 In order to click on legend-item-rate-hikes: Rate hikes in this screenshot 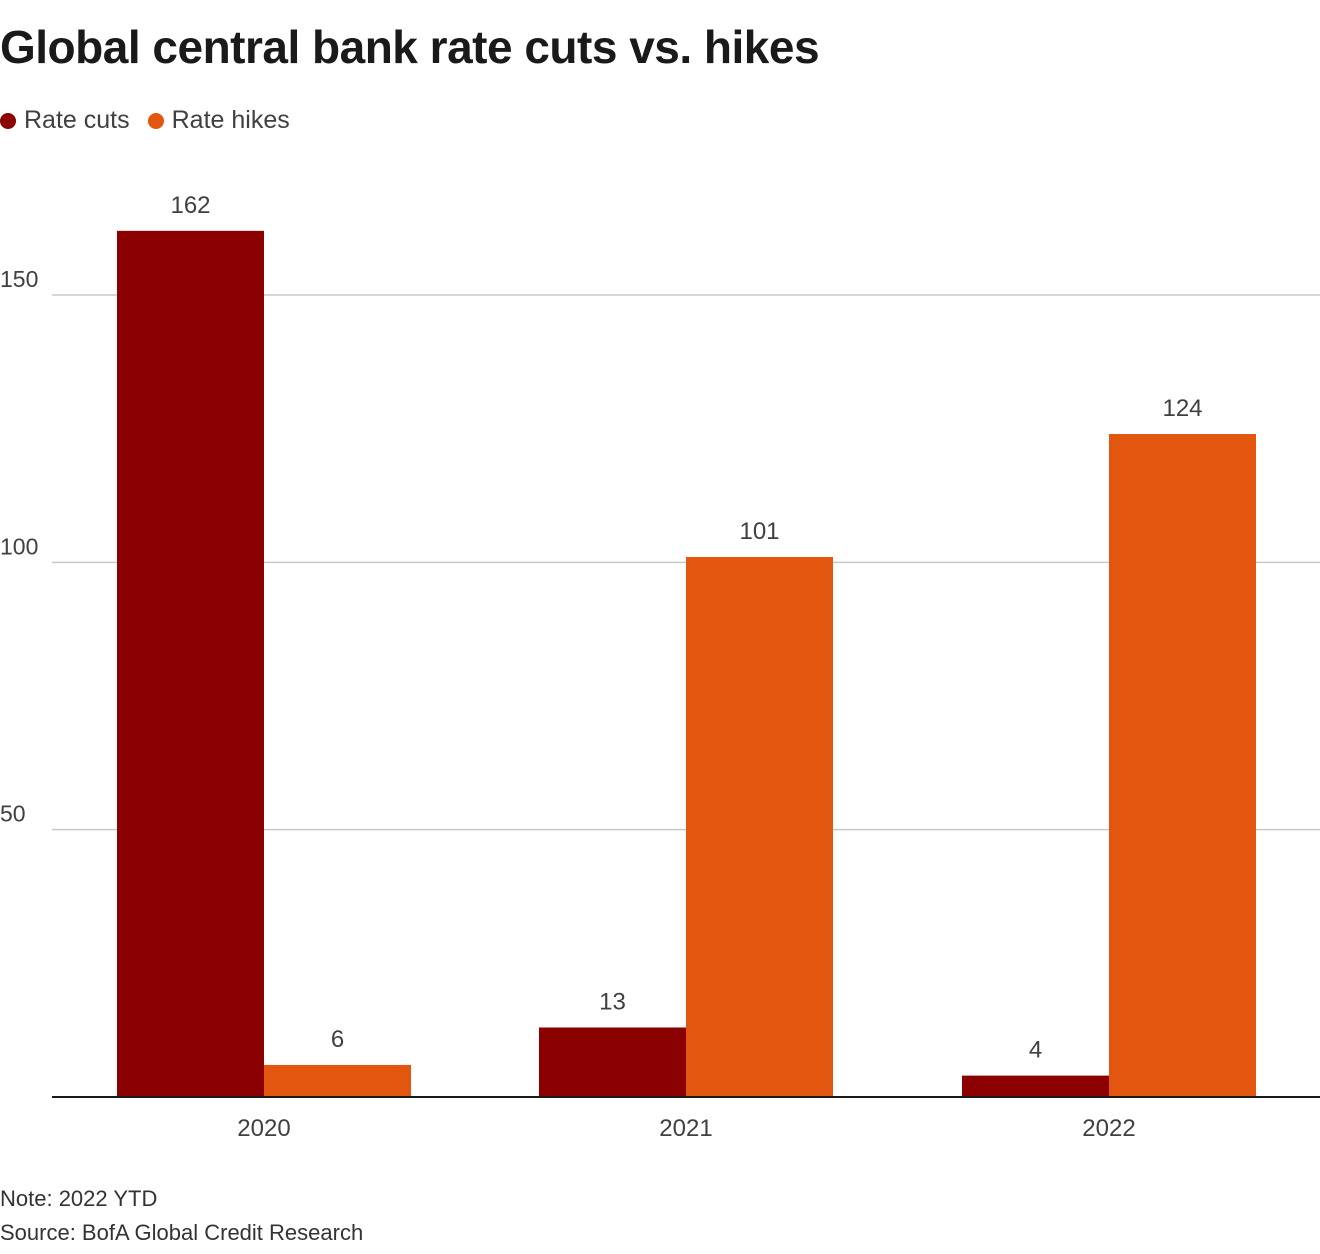, I will do `click(218, 120)`.